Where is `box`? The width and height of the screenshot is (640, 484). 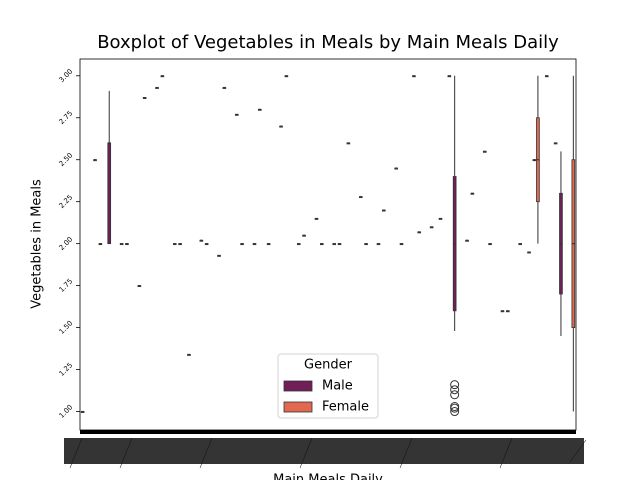
box is located at coordinates (109, 193).